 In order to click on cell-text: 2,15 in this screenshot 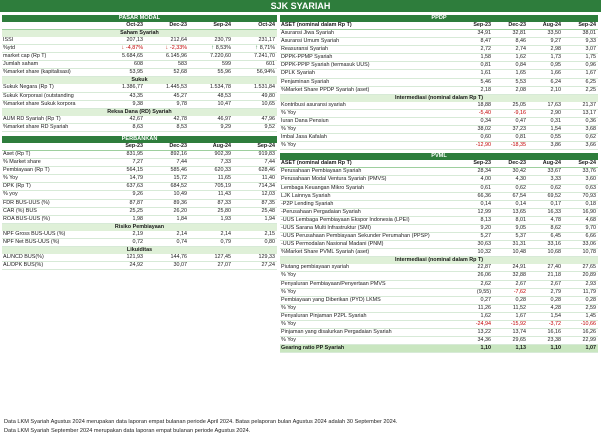, I will do `click(270, 233)`.